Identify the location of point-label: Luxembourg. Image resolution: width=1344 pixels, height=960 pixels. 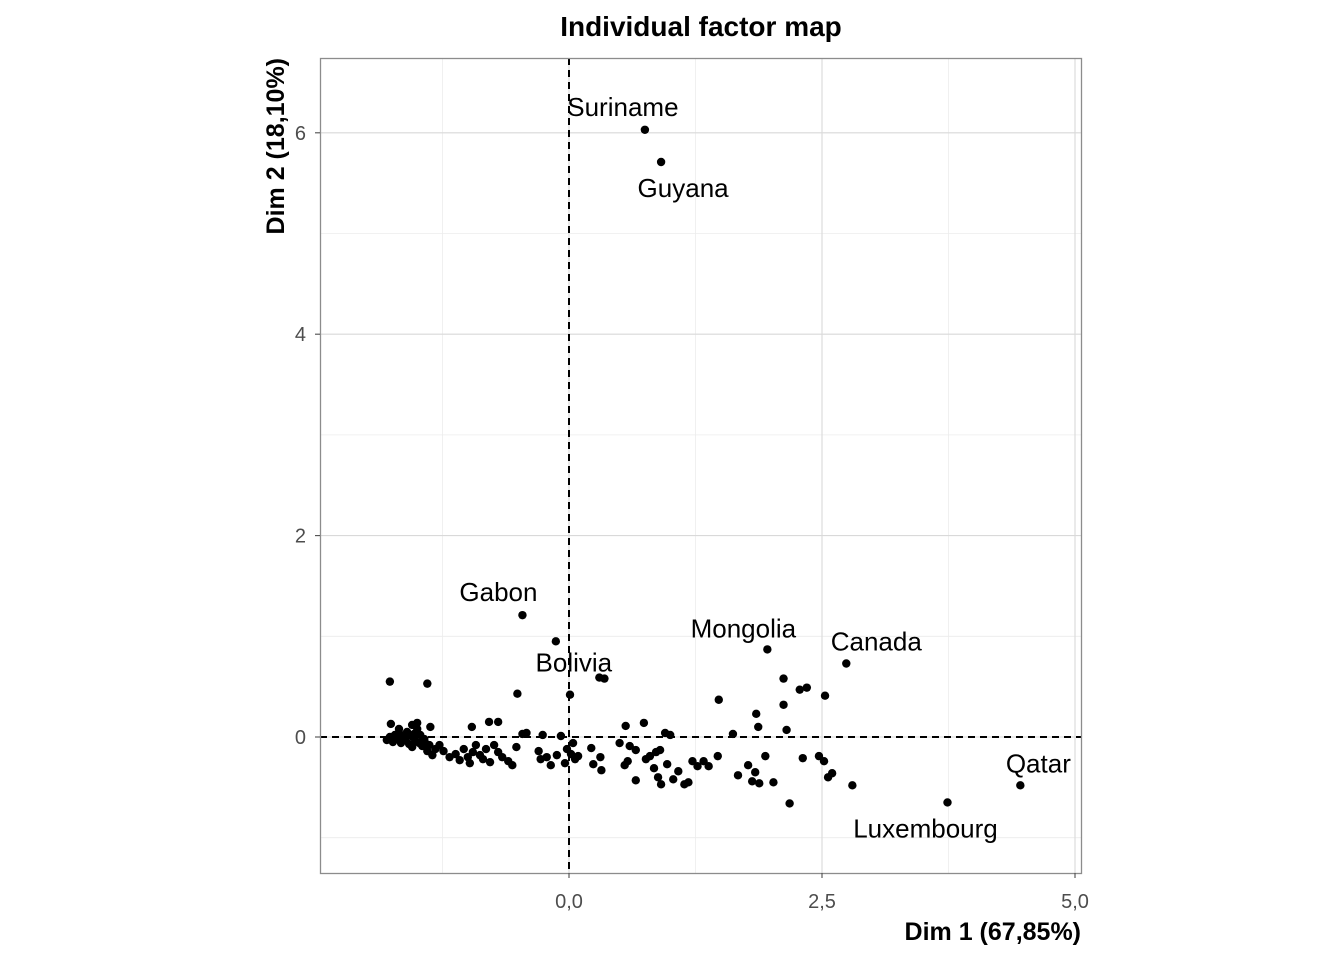
(925, 828).